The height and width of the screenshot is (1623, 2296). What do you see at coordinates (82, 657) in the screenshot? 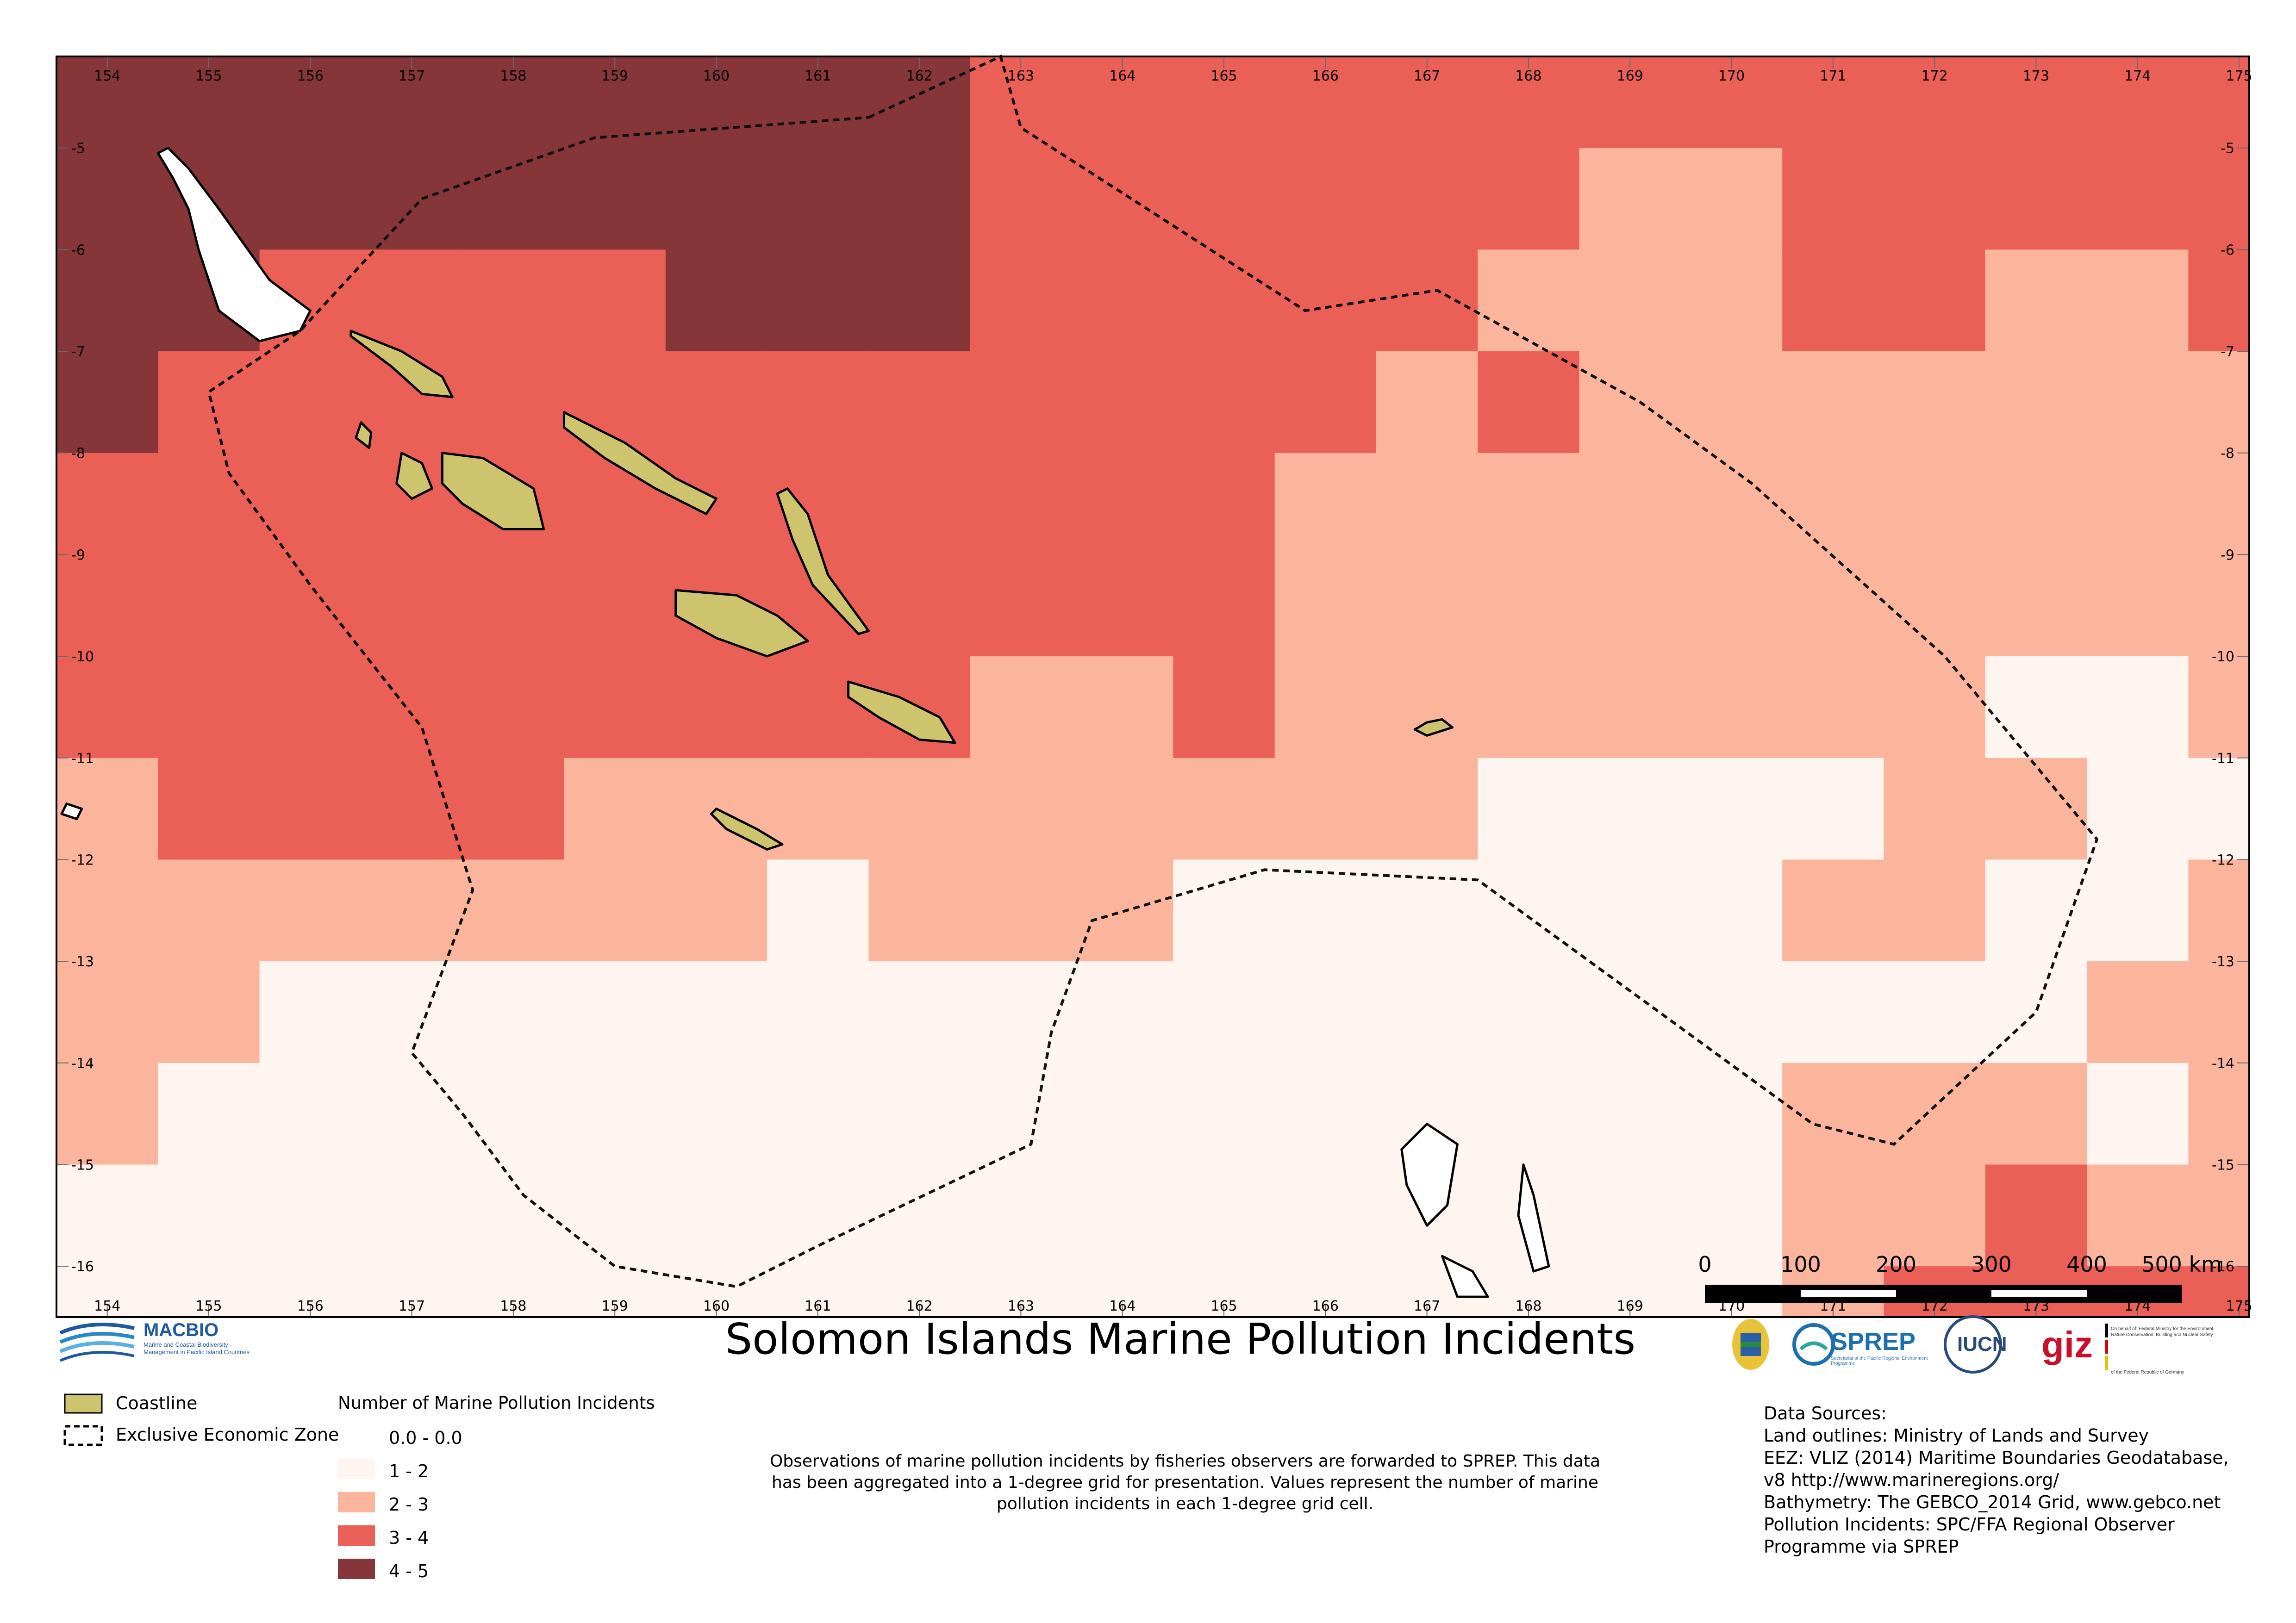
I see `lat-tick-label-left: -10` at bounding box center [82, 657].